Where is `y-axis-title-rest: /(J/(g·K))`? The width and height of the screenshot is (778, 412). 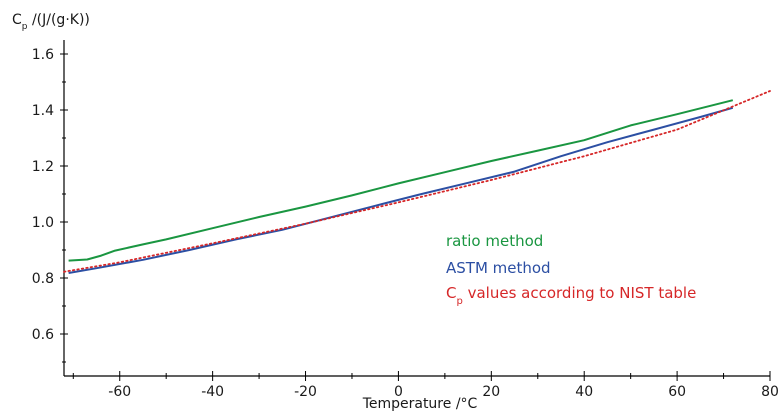
y-axis-title-rest: /(J/(g·K)) is located at coordinates (59, 20).